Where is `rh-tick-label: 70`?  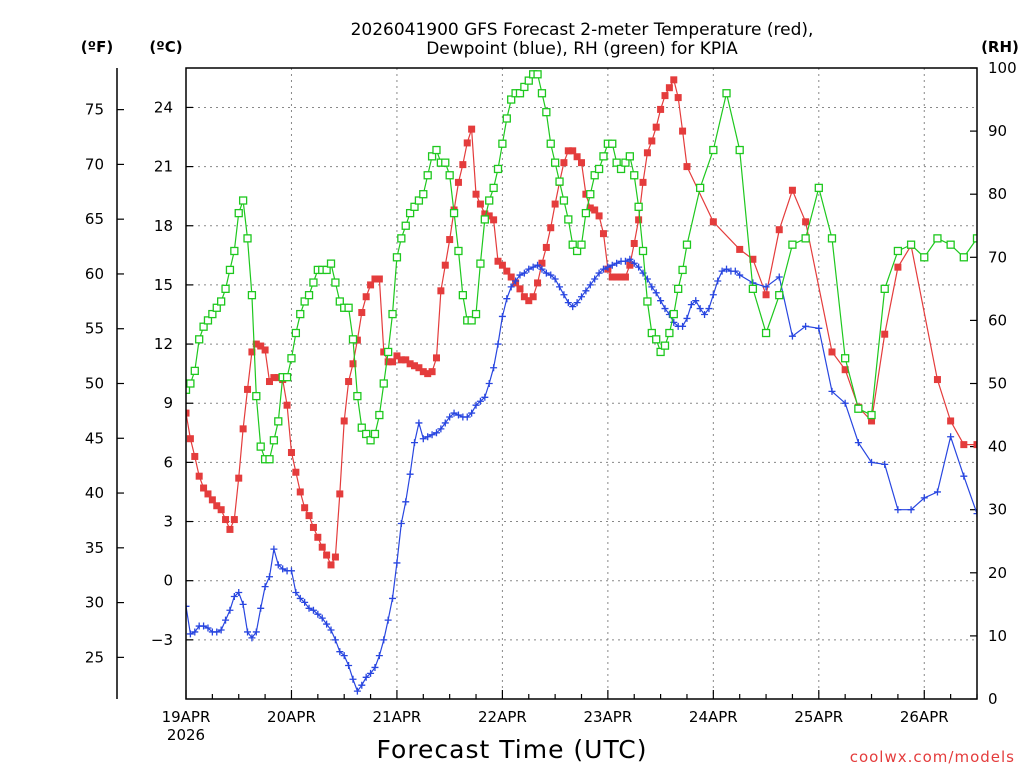 rh-tick-label: 70 is located at coordinates (997, 257).